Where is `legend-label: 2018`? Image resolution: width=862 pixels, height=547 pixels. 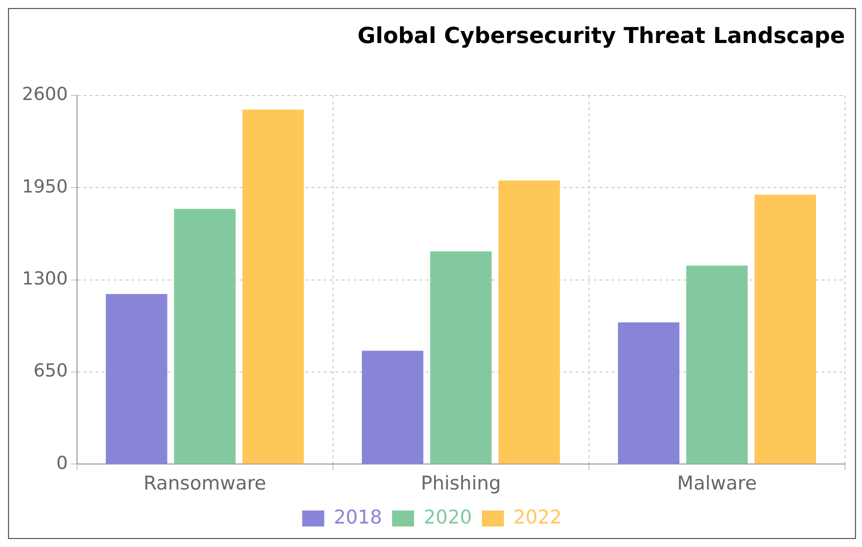
legend-label: 2018 is located at coordinates (358, 517).